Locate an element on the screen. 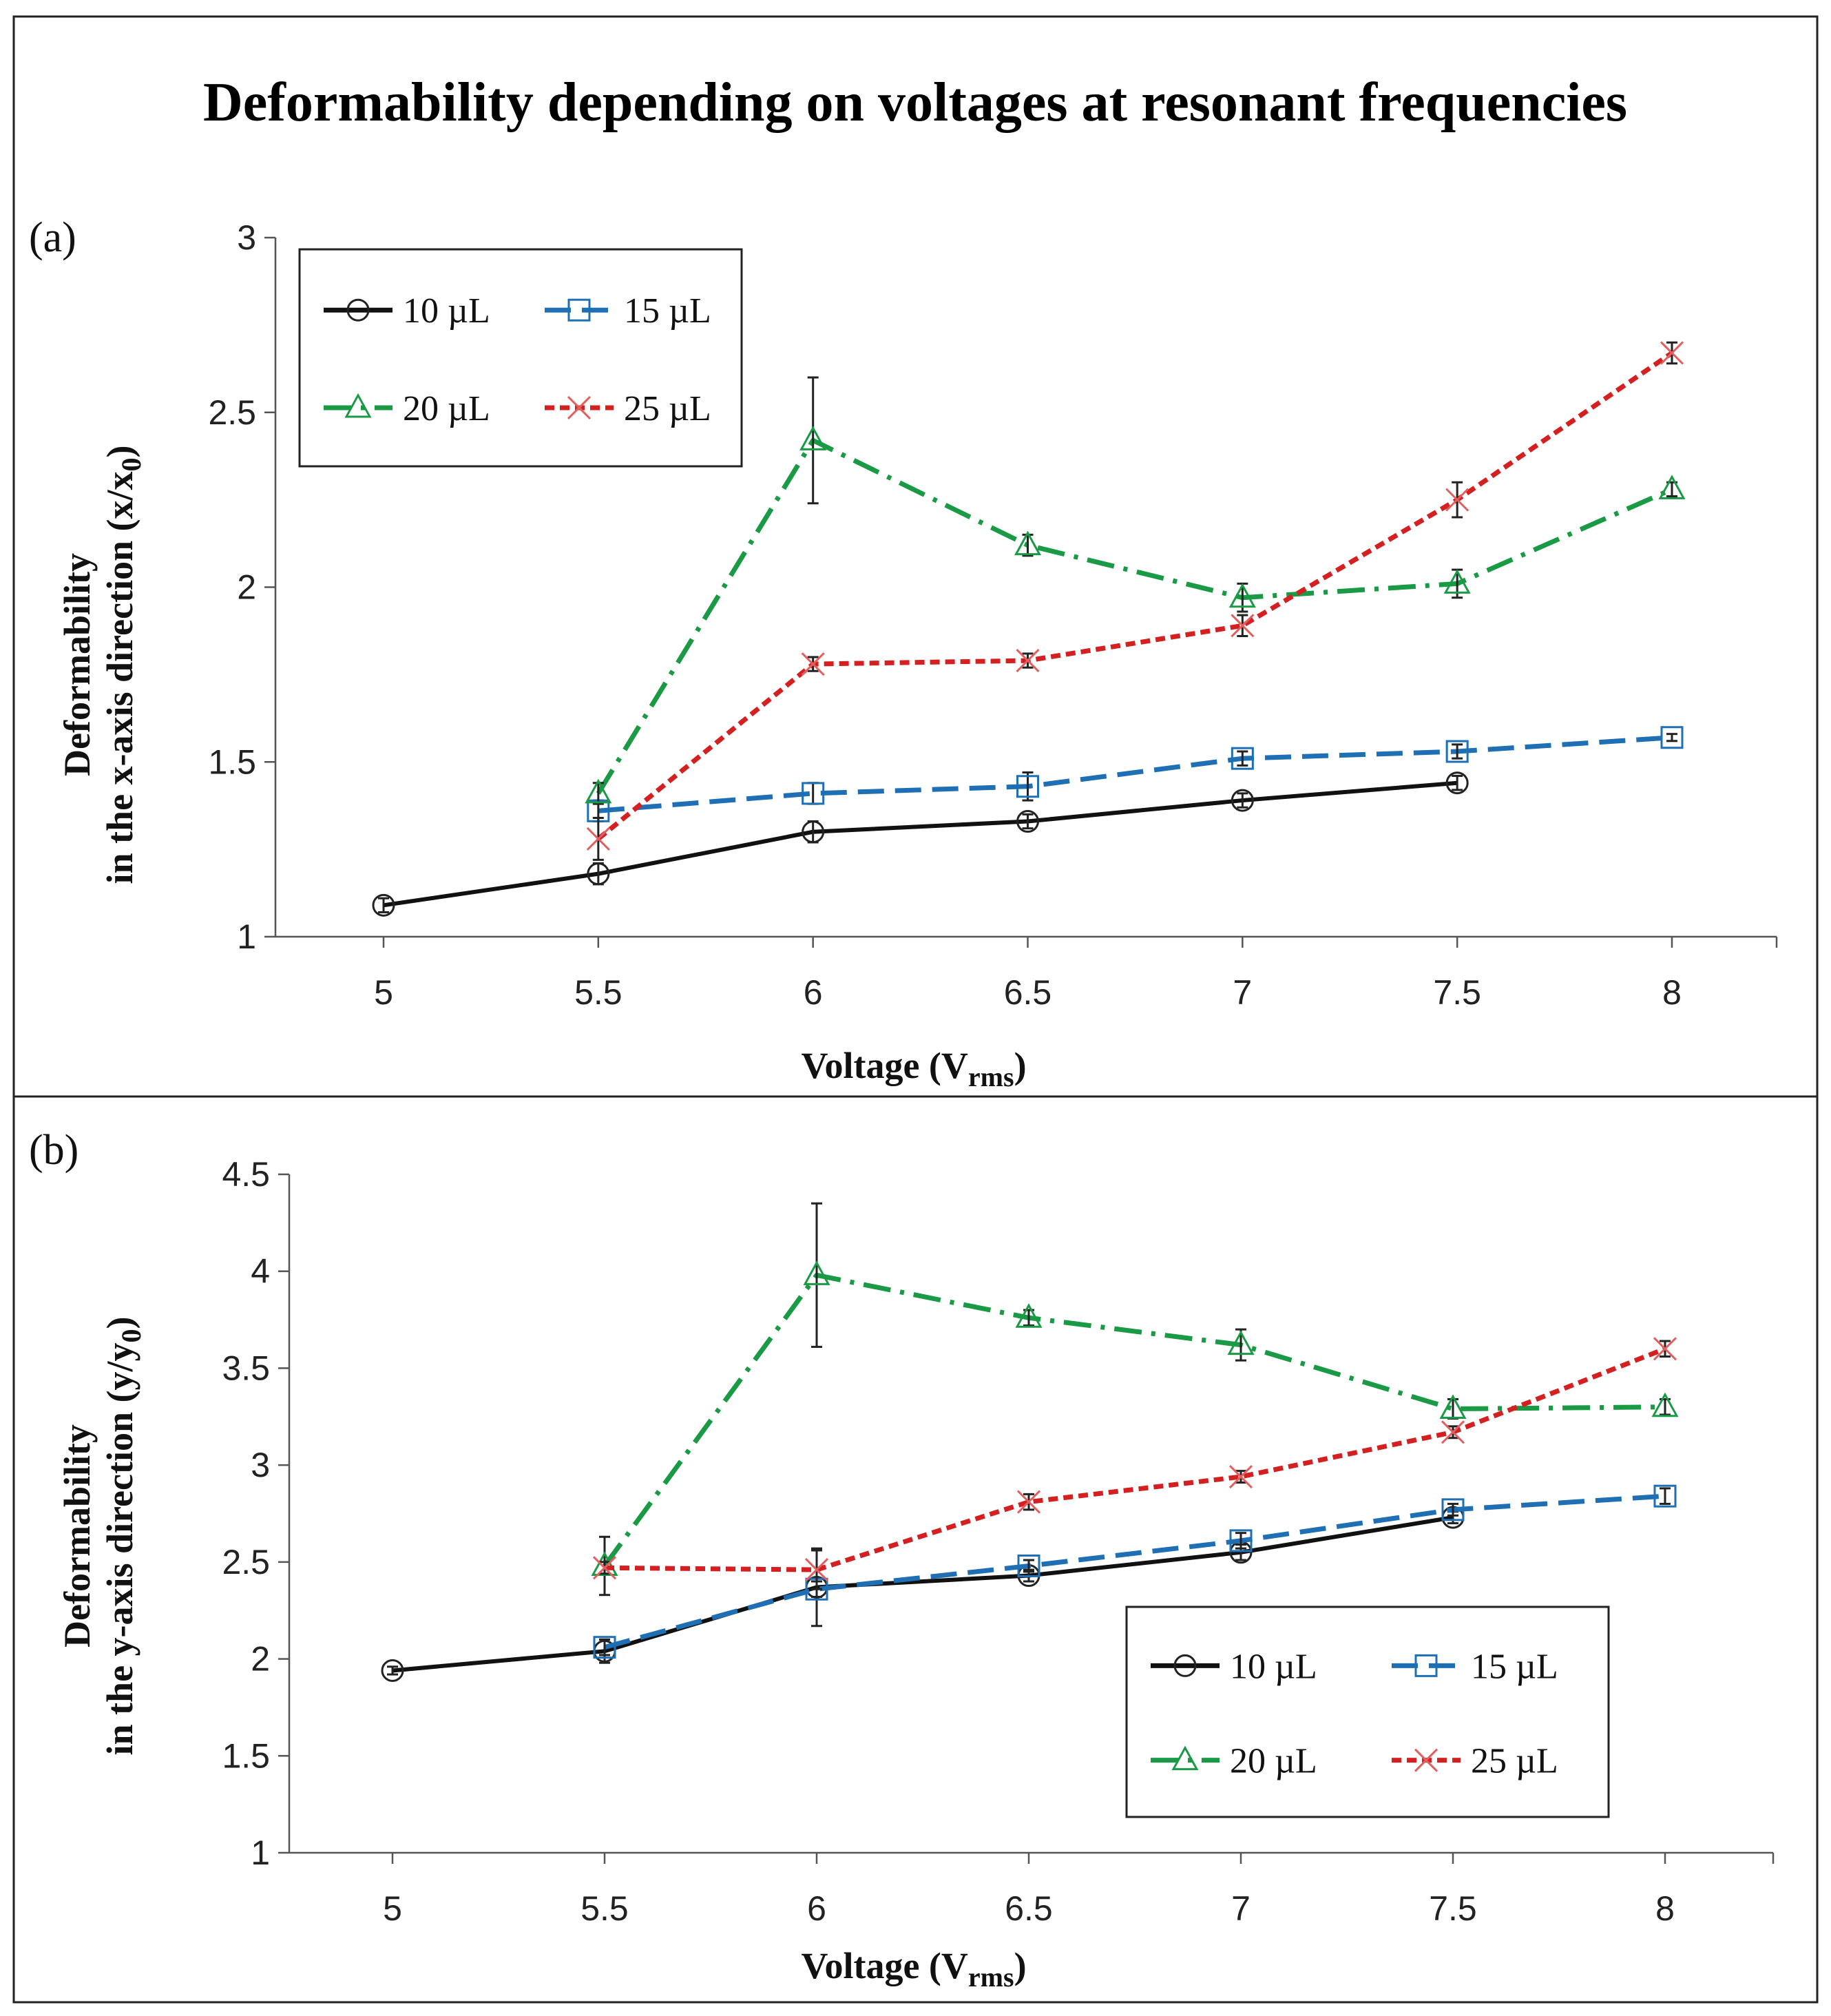 The image size is (1831, 2016). x-tick-label-b: 5 is located at coordinates (393, 1908).